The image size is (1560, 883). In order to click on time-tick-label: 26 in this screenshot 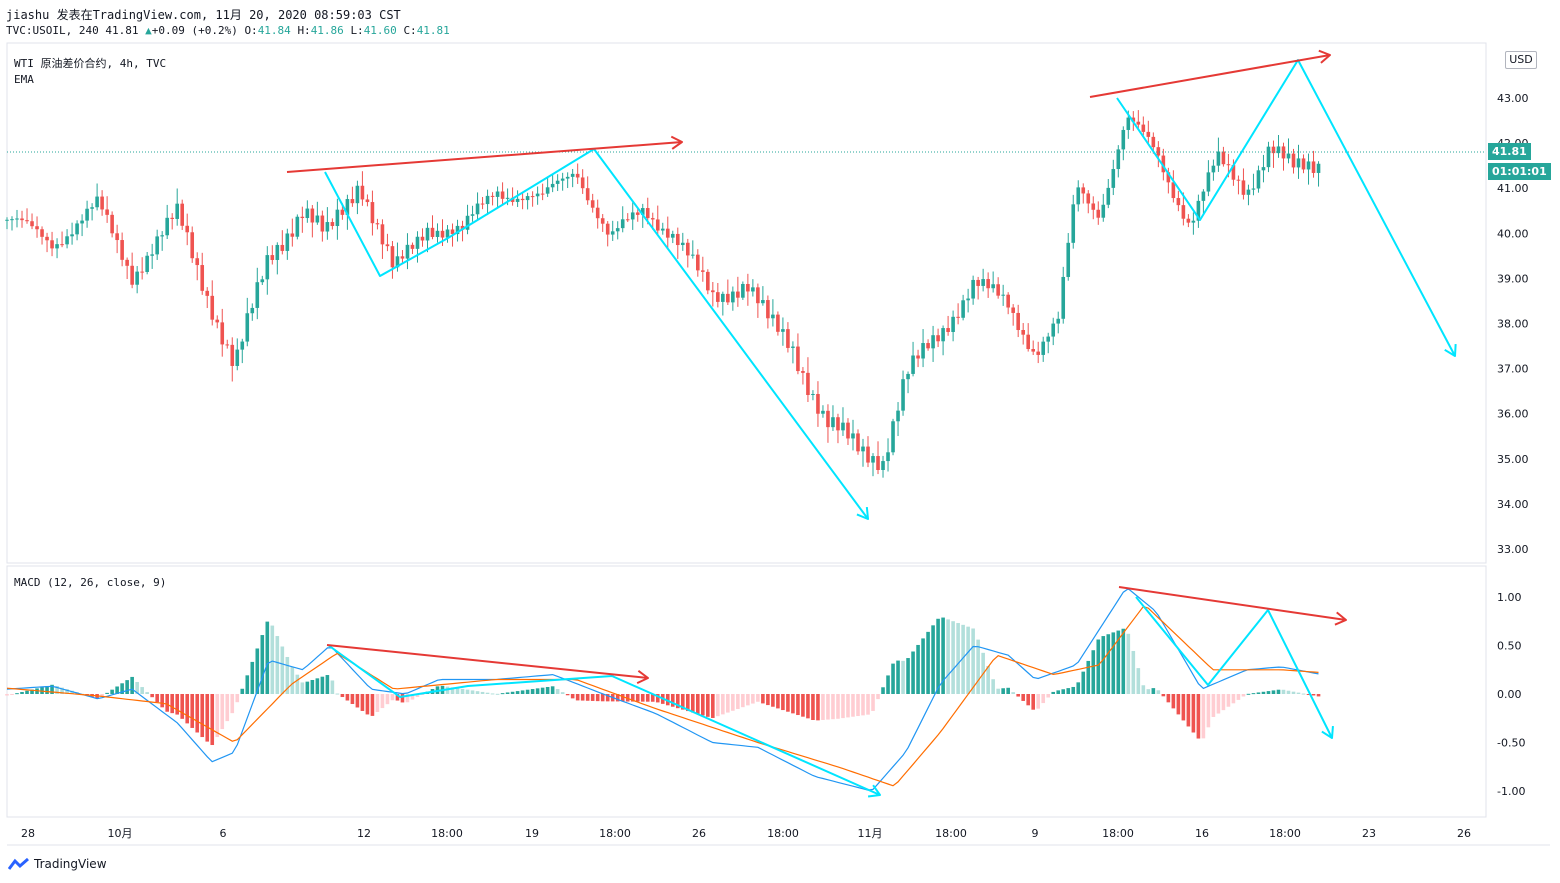, I will do `click(1464, 833)`.